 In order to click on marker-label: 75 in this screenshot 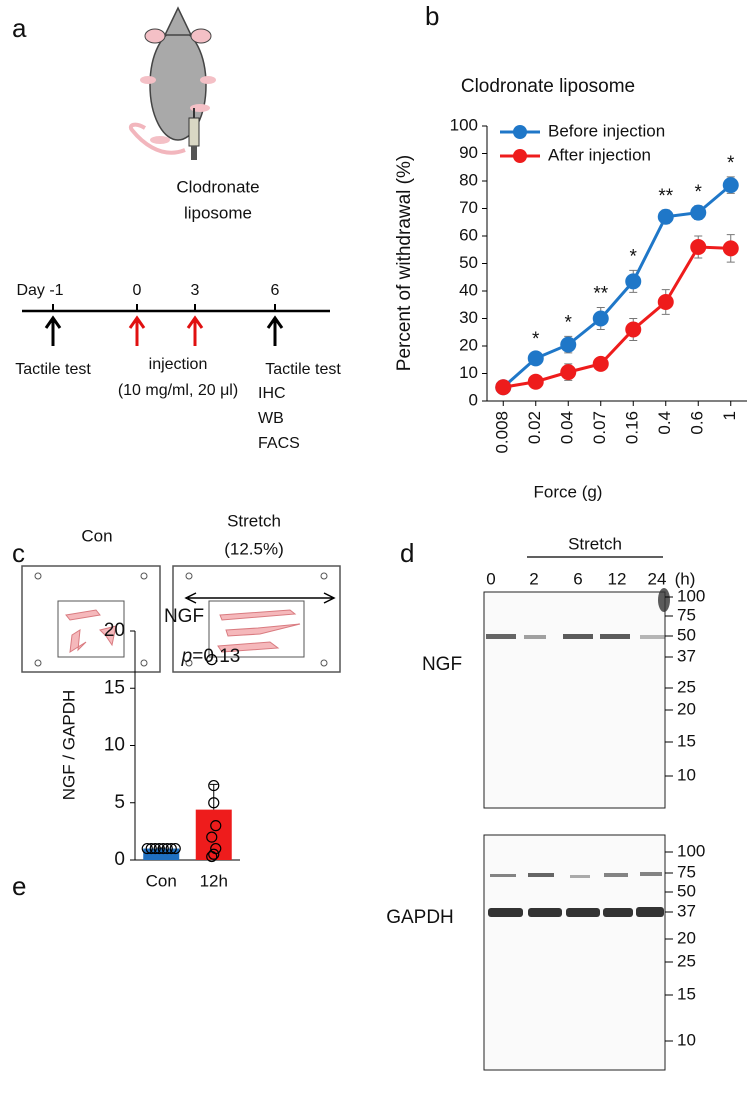, I will do `click(686, 871)`.